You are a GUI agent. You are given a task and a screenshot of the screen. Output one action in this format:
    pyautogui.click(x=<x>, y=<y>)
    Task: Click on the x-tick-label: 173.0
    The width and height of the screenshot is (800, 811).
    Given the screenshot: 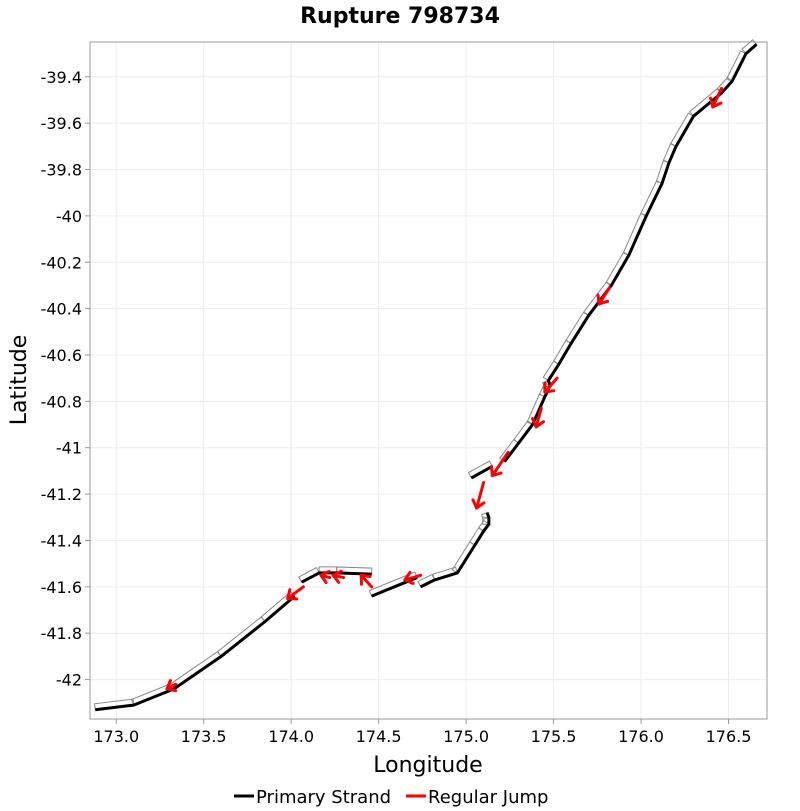 What is the action you would take?
    pyautogui.click(x=116, y=736)
    